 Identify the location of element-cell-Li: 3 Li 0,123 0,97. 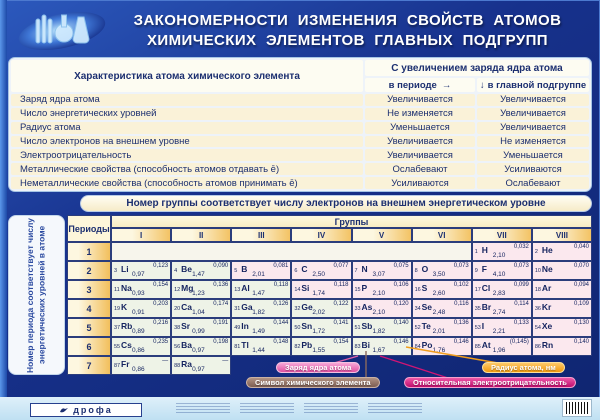
(141, 270).